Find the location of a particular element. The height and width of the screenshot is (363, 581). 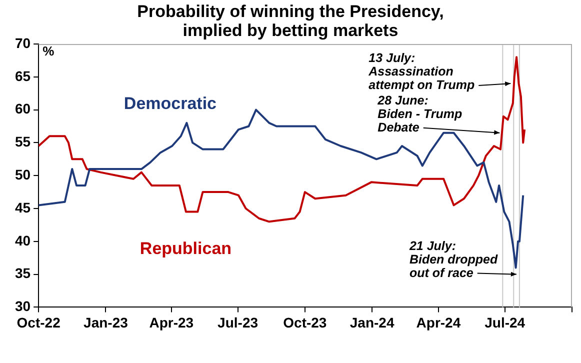

annotation: 21 July: Biden dropped out of race is located at coordinates (453, 259).